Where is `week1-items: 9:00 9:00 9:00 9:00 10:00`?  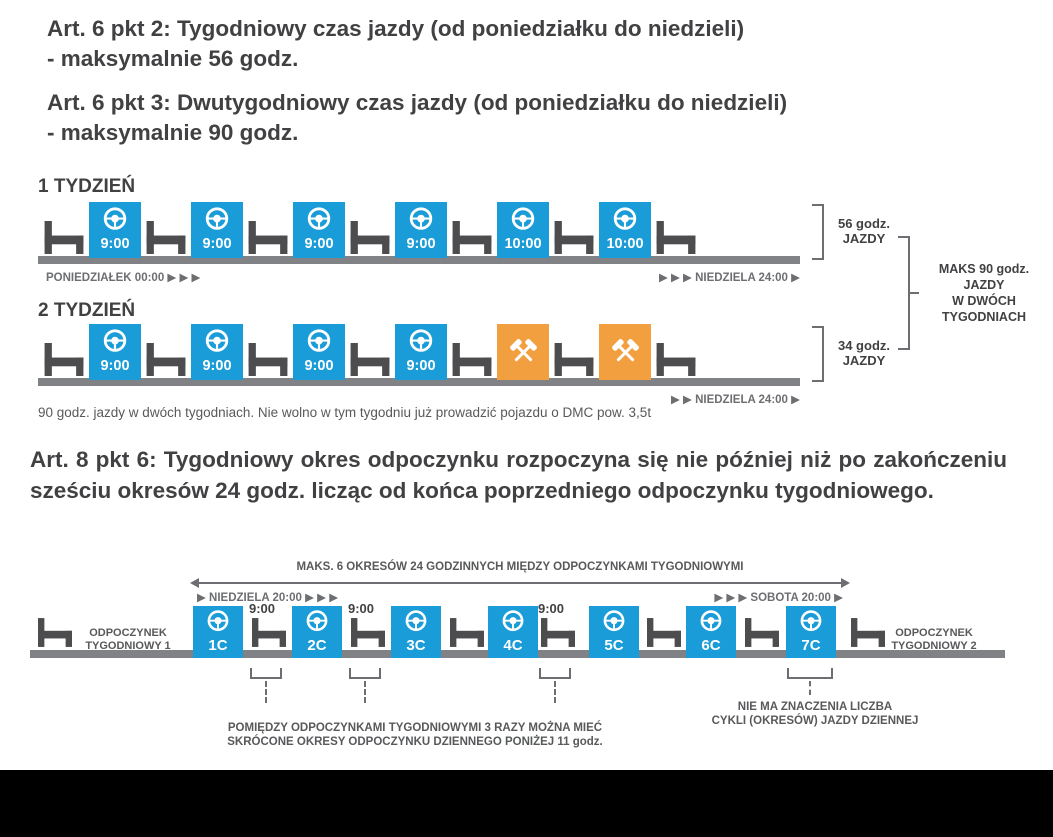 week1-items: 9:00 9:00 9:00 9:00 10:00 is located at coordinates (370, 233).